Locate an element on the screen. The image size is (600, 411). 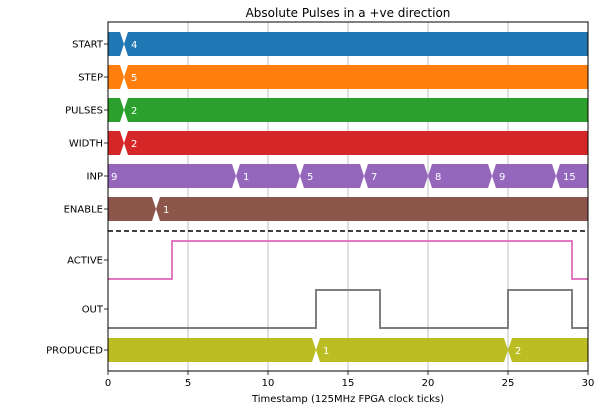
x-tick-label: 15 is located at coordinates (348, 383).